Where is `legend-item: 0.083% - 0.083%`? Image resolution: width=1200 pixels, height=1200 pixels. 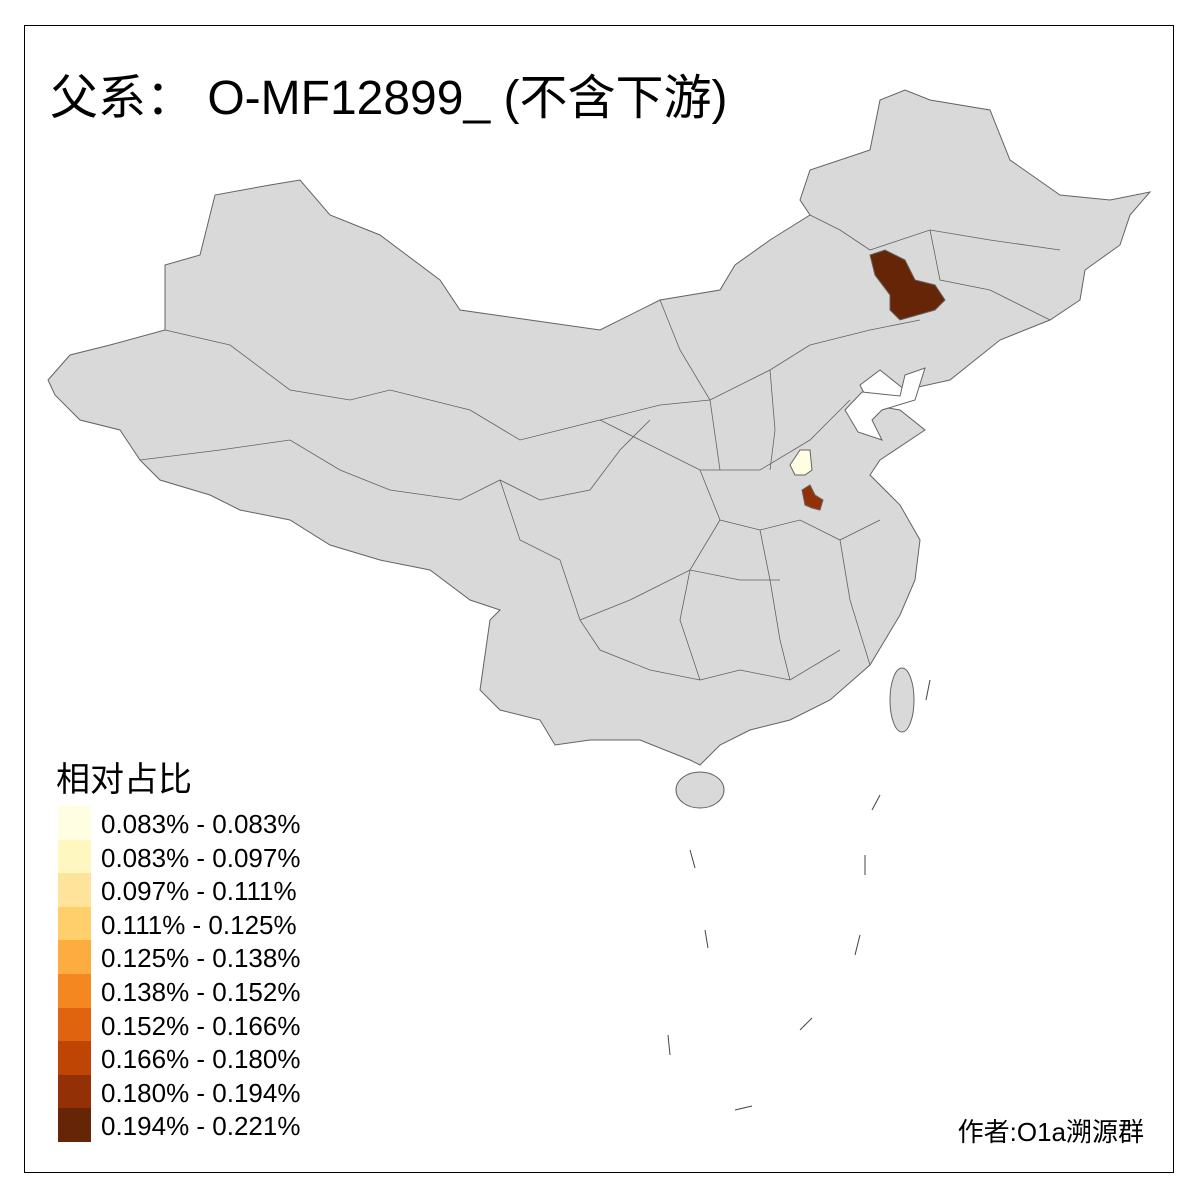 legend-item: 0.083% - 0.083% is located at coordinates (208, 823).